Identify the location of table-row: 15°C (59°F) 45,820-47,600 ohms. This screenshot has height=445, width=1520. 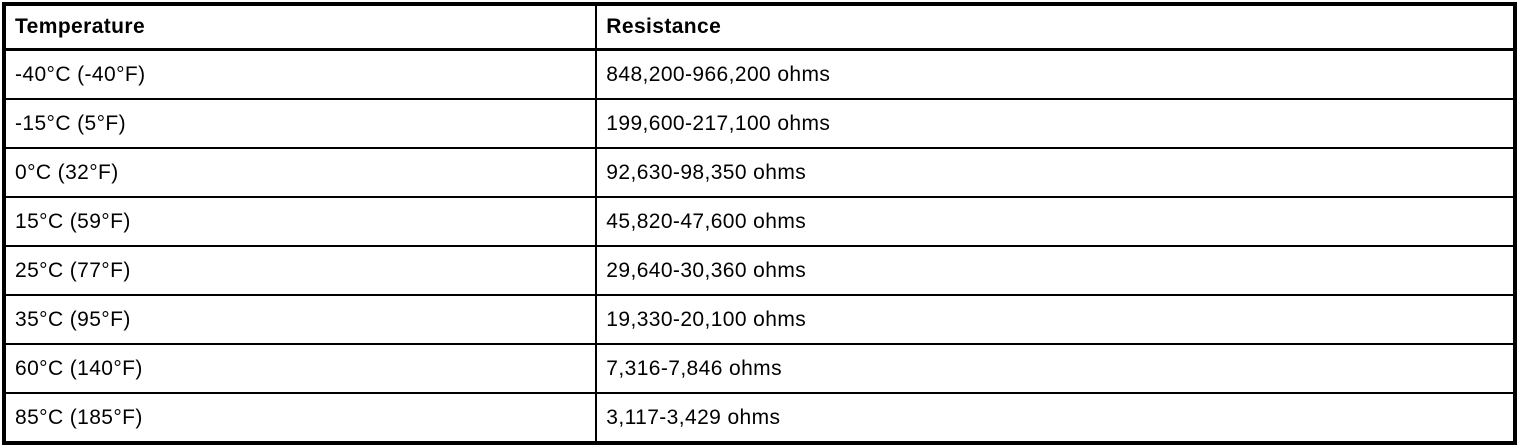
(759, 221).